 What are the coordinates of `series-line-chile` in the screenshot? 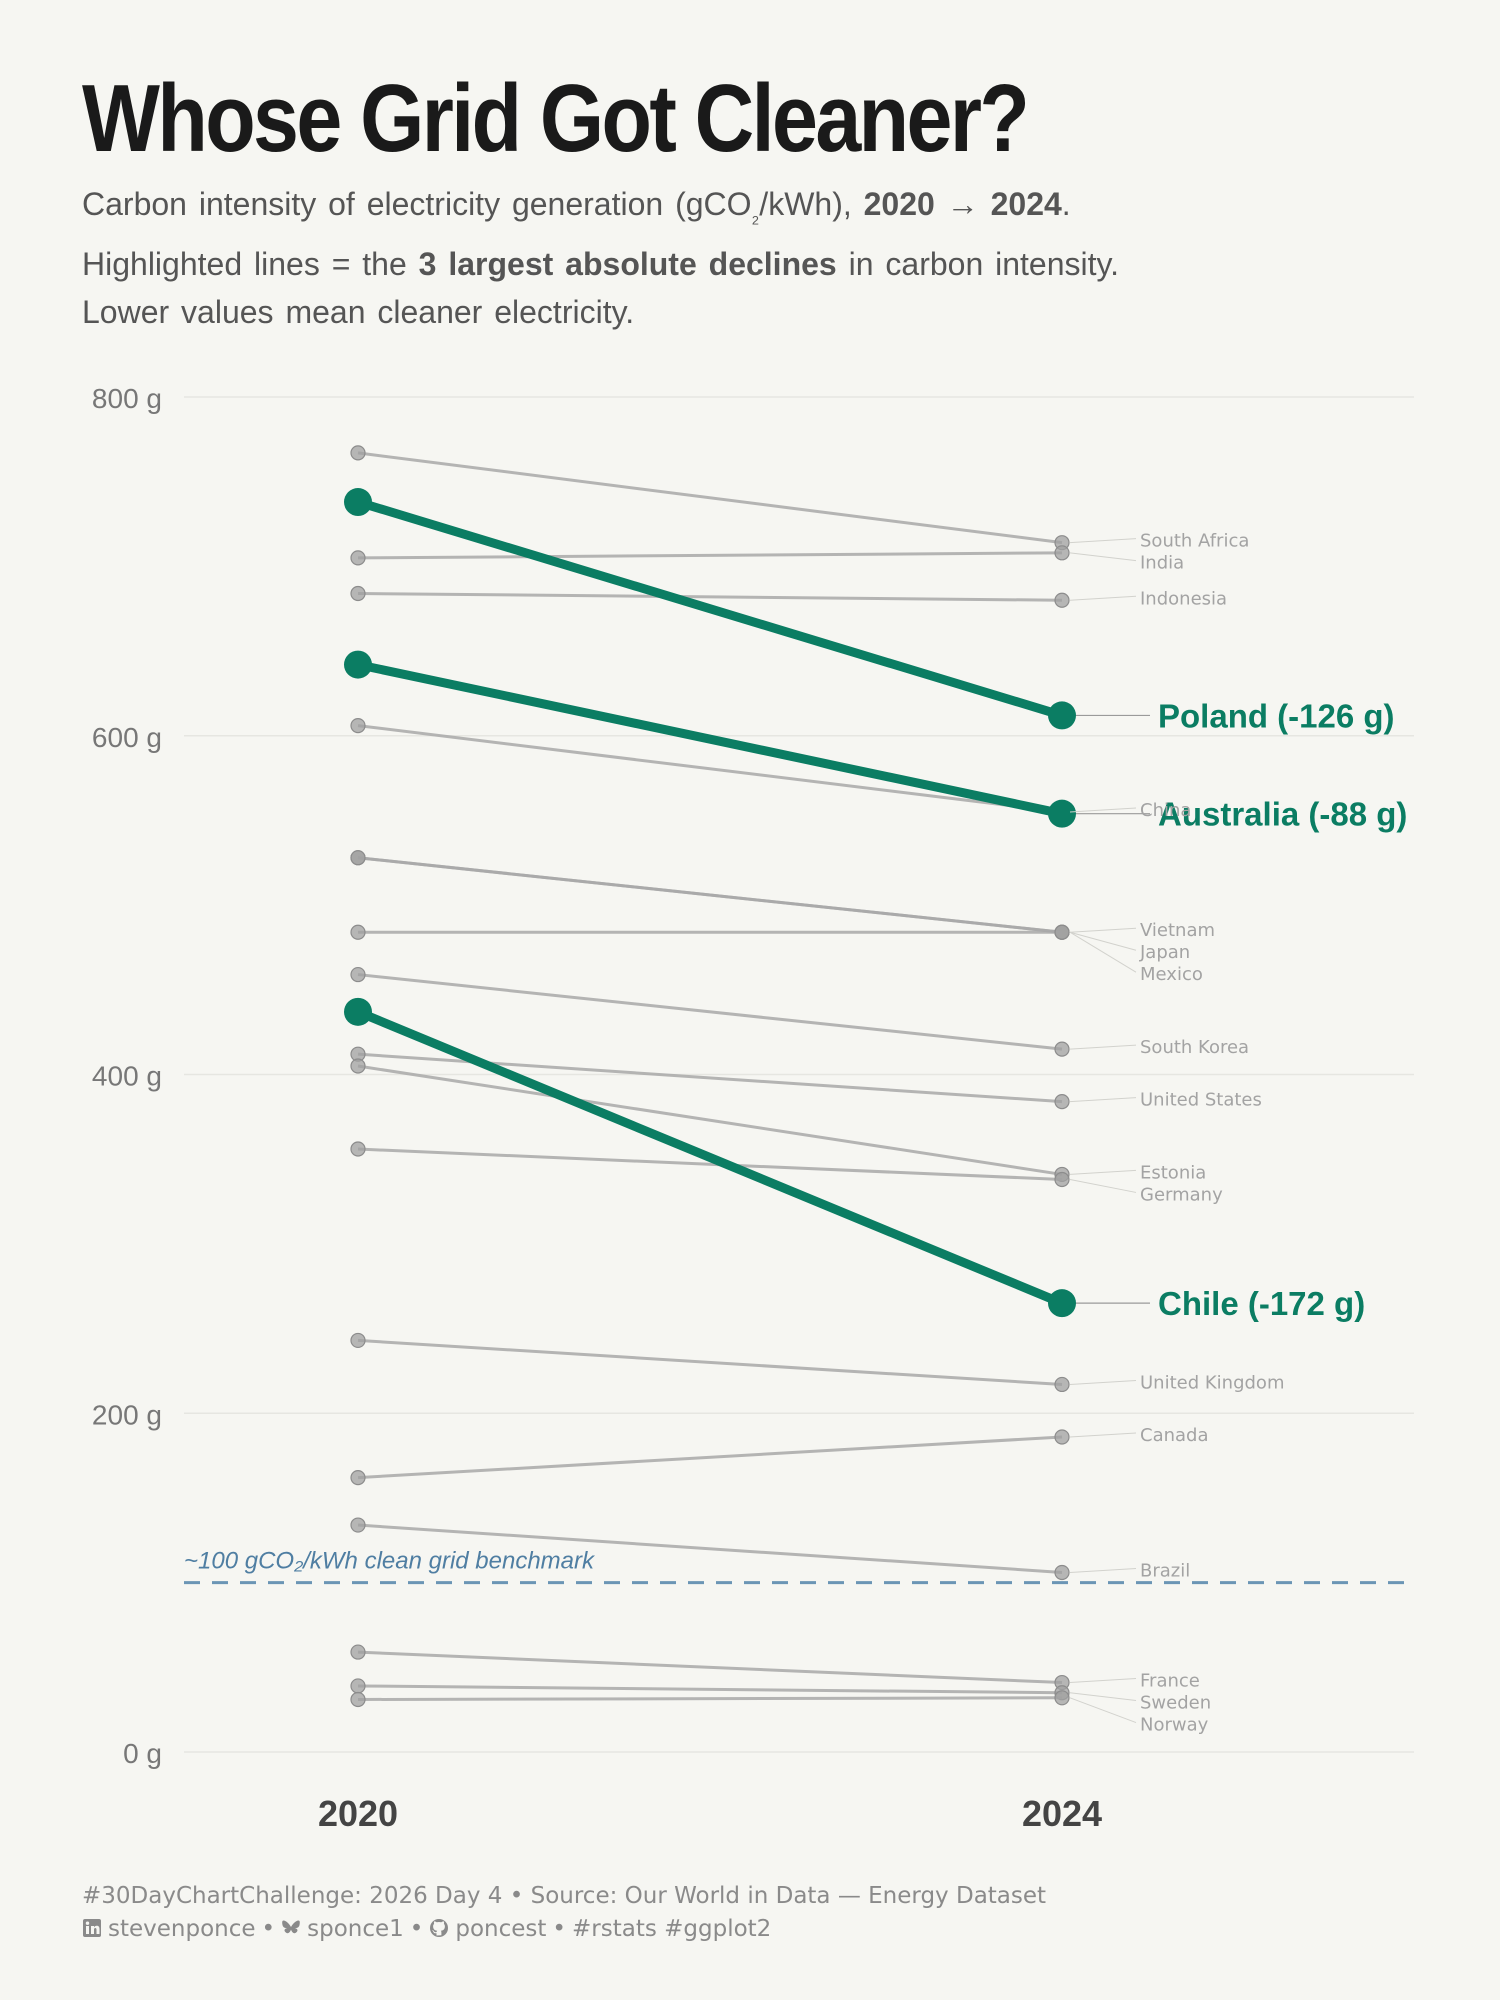 It's located at (710, 1157).